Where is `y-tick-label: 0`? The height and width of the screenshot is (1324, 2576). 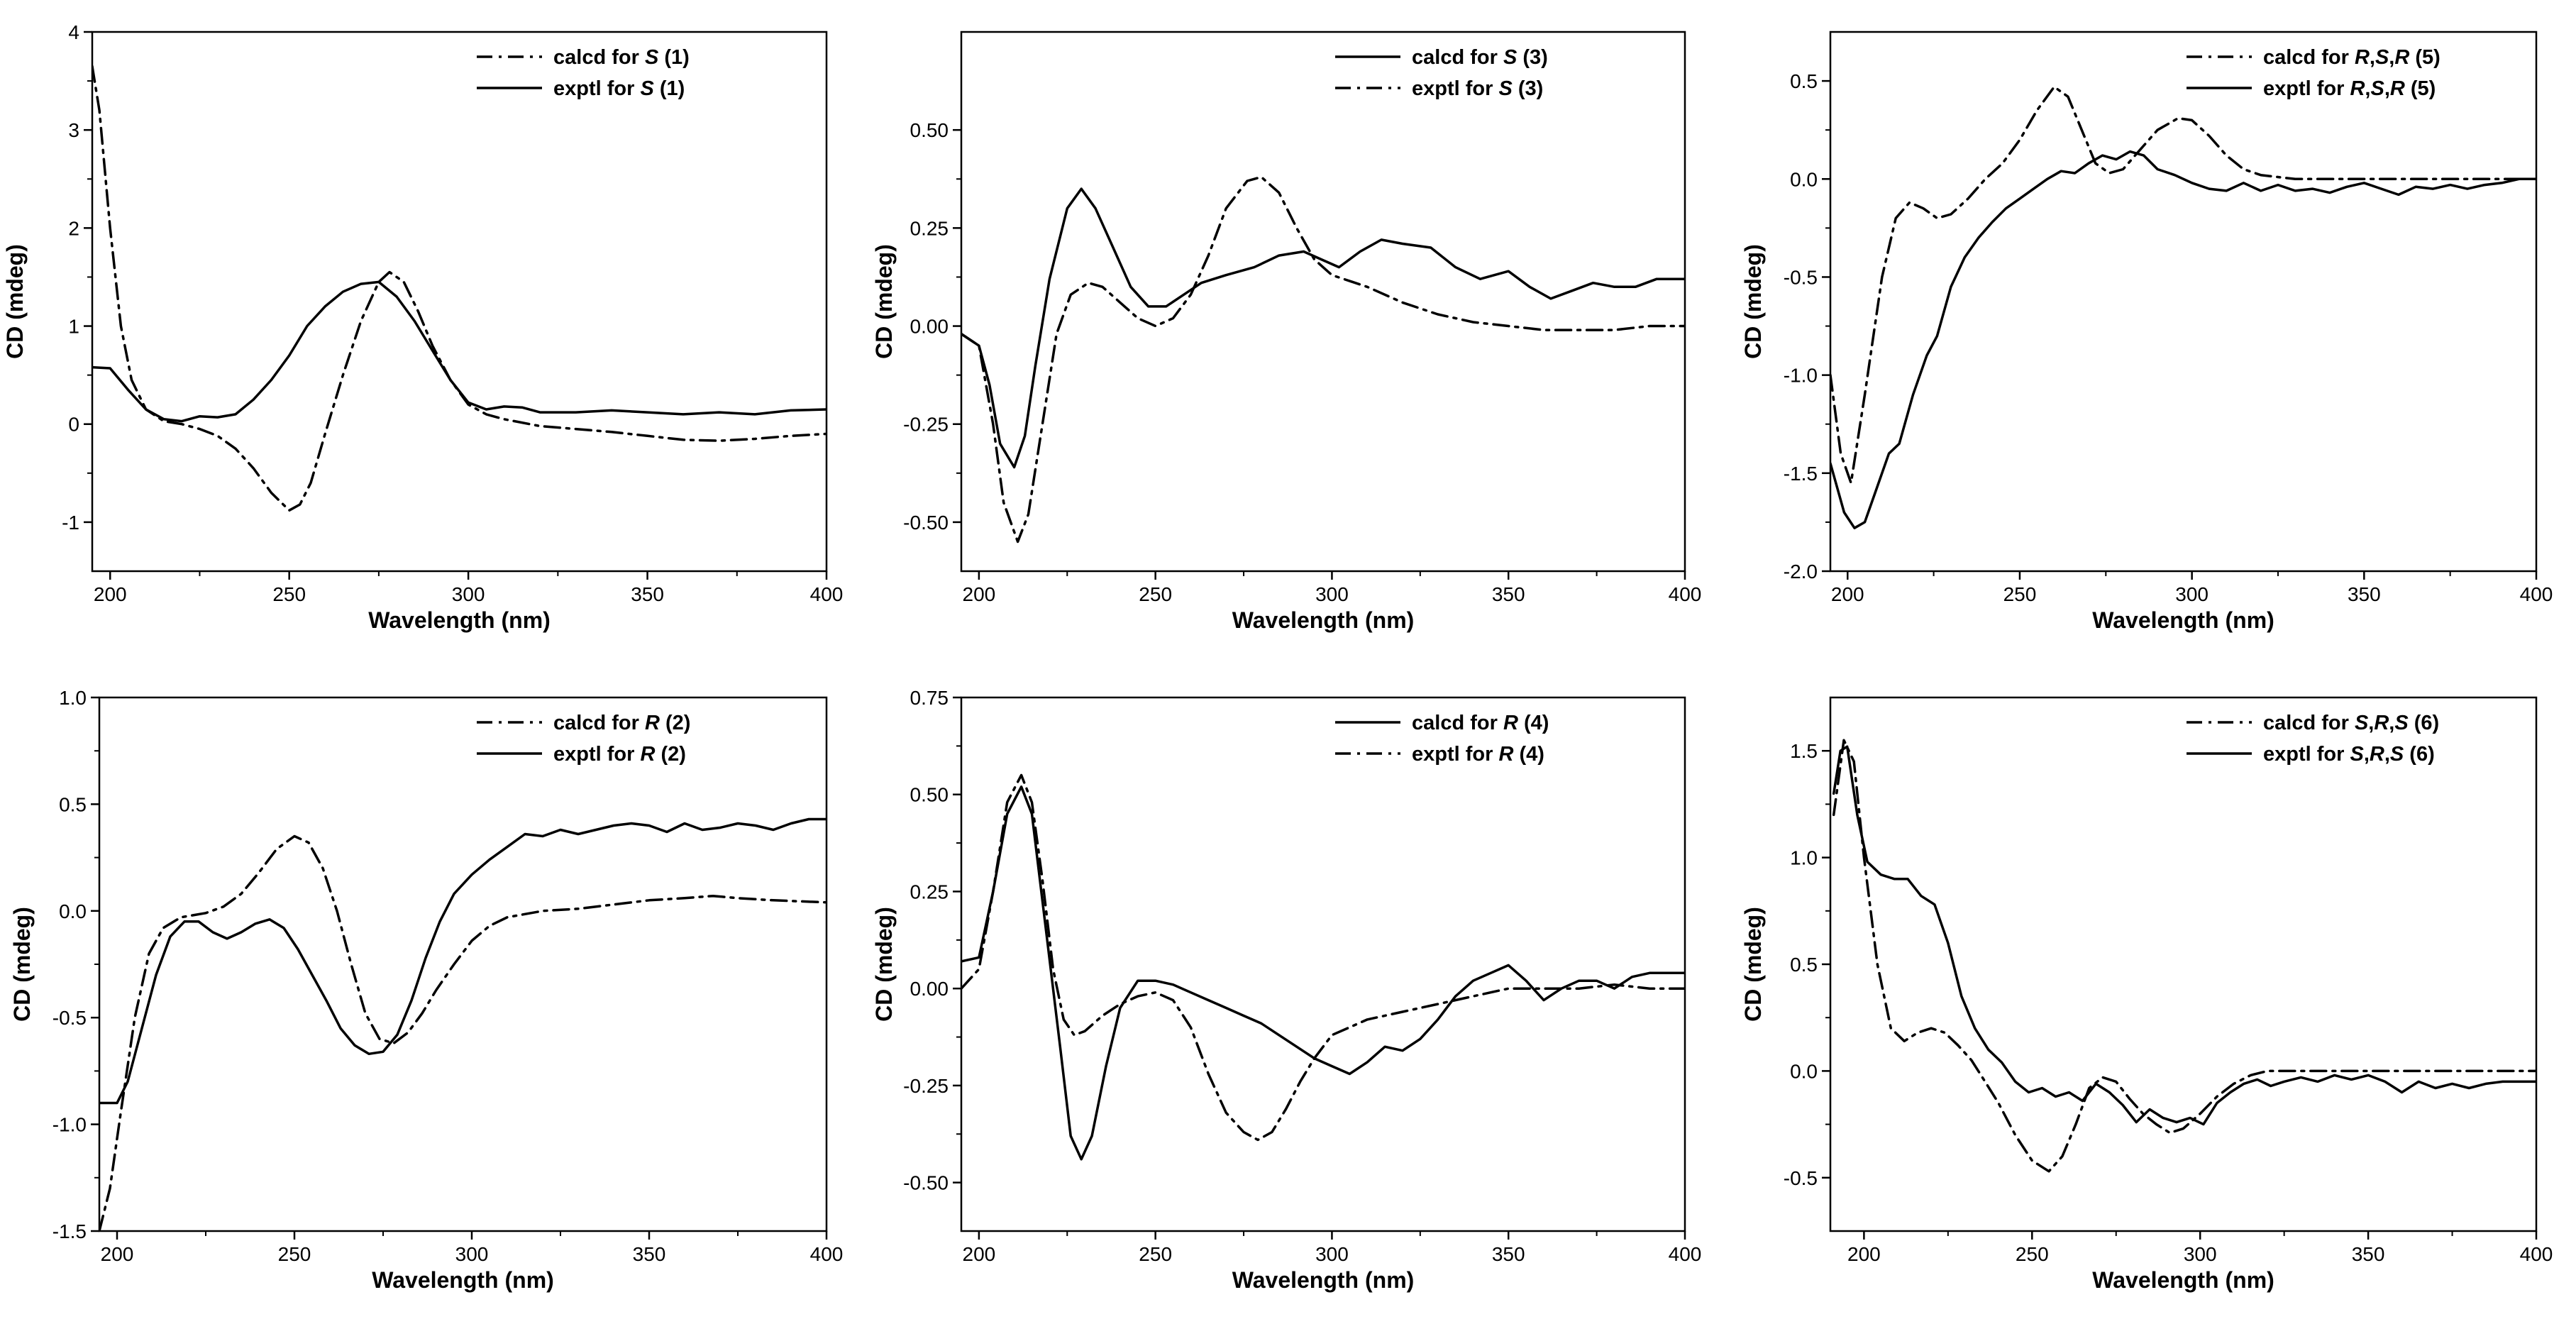 y-tick-label: 0 is located at coordinates (73, 425).